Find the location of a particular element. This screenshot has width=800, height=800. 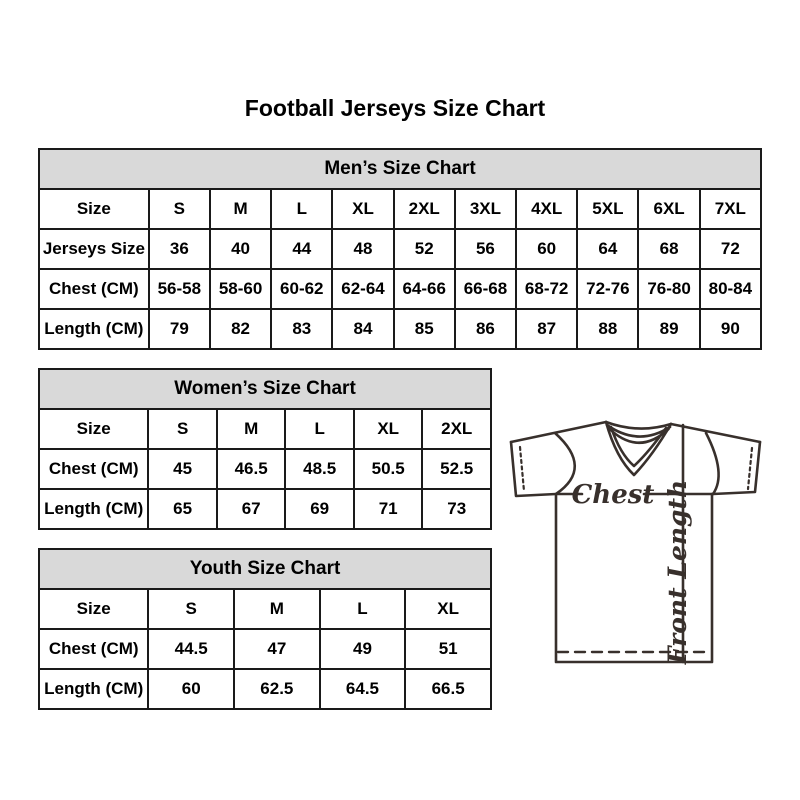

cell-value: 44.5 is located at coordinates (191, 649).